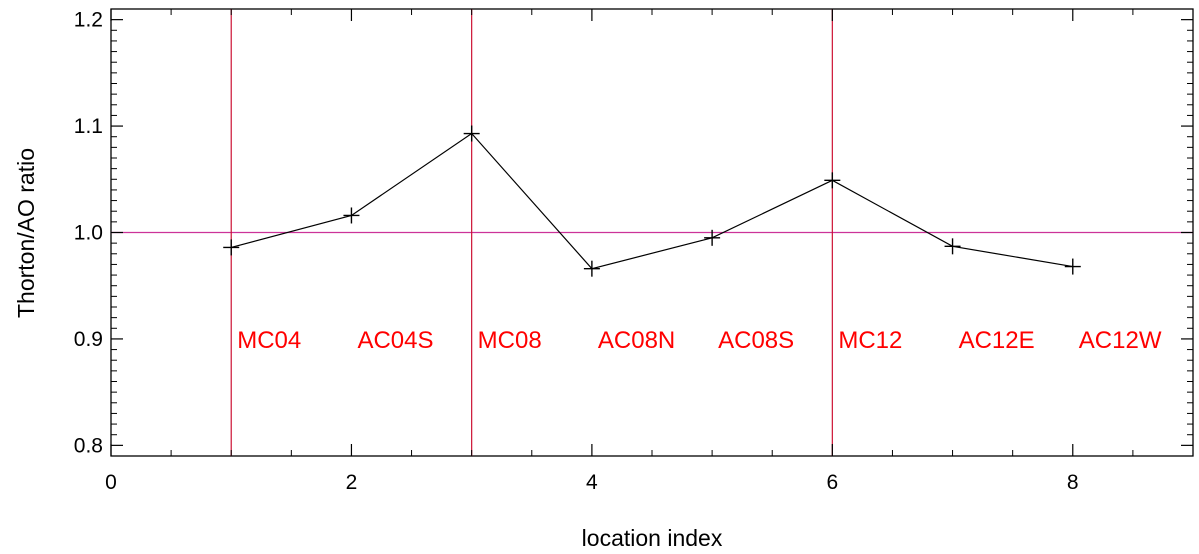 This screenshot has height=554, width=1199. What do you see at coordinates (395, 340) in the screenshot?
I see `location-label: AC04S` at bounding box center [395, 340].